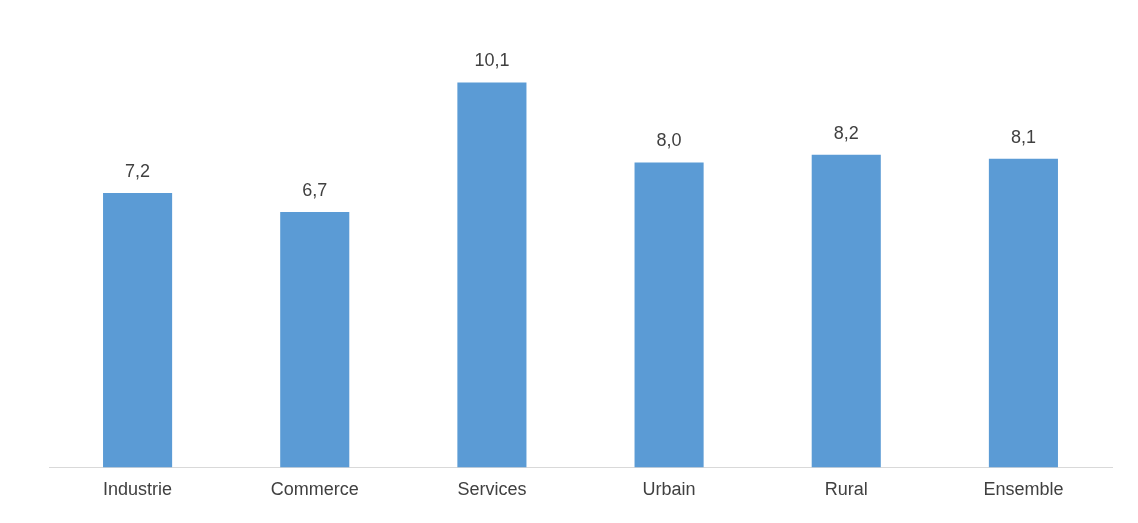  I want to click on x-tick-label: Urbain, so click(669, 489).